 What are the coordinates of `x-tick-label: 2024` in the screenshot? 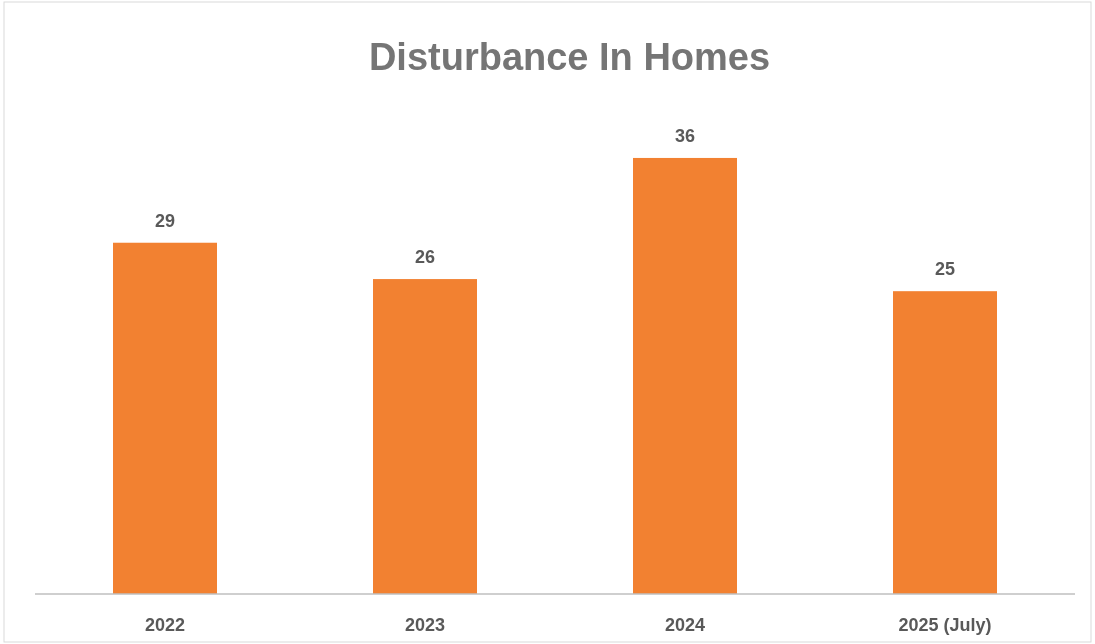 It's located at (685, 625).